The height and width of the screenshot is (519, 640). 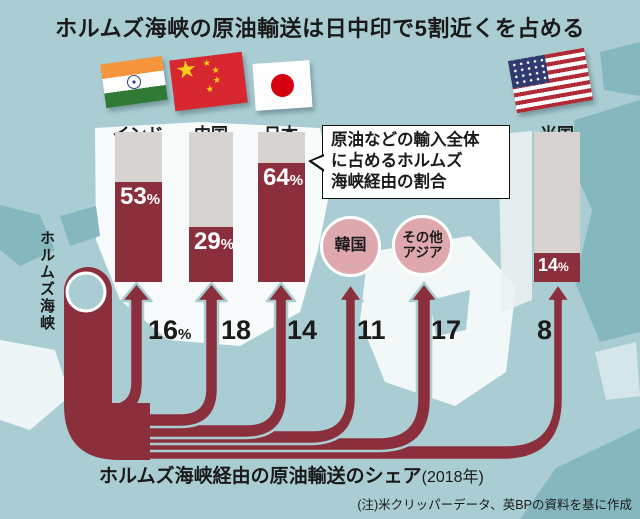 I want to click on bar-fill-india: 53%, so click(x=138, y=232).